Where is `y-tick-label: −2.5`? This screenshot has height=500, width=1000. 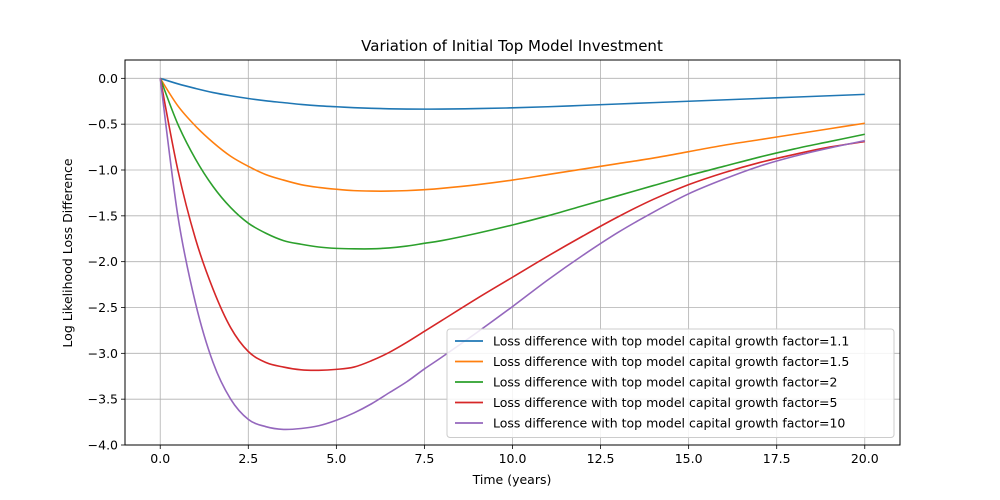 y-tick-label: −2.5 is located at coordinates (103, 307).